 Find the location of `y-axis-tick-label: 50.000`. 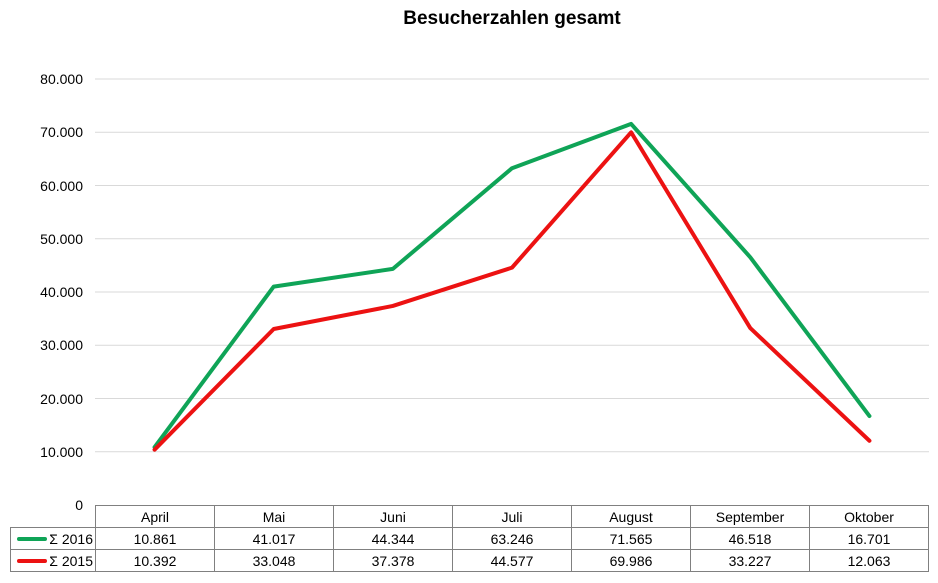

y-axis-tick-label: 50.000 is located at coordinates (61, 238).